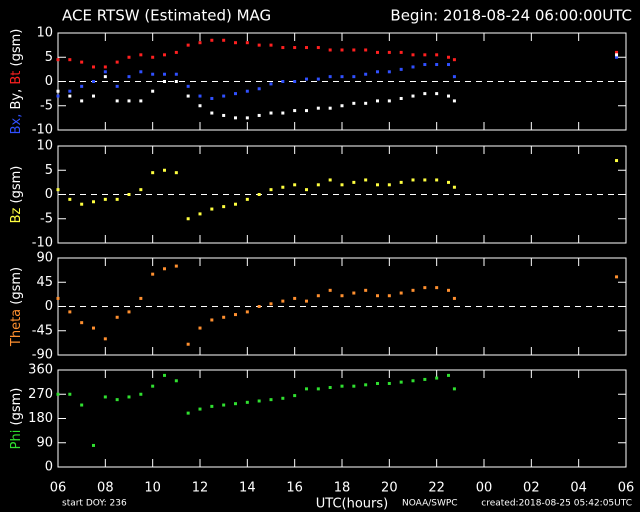 The height and width of the screenshot is (512, 640). What do you see at coordinates (152, 488) in the screenshot?
I see `x-tick-label: 10` at bounding box center [152, 488].